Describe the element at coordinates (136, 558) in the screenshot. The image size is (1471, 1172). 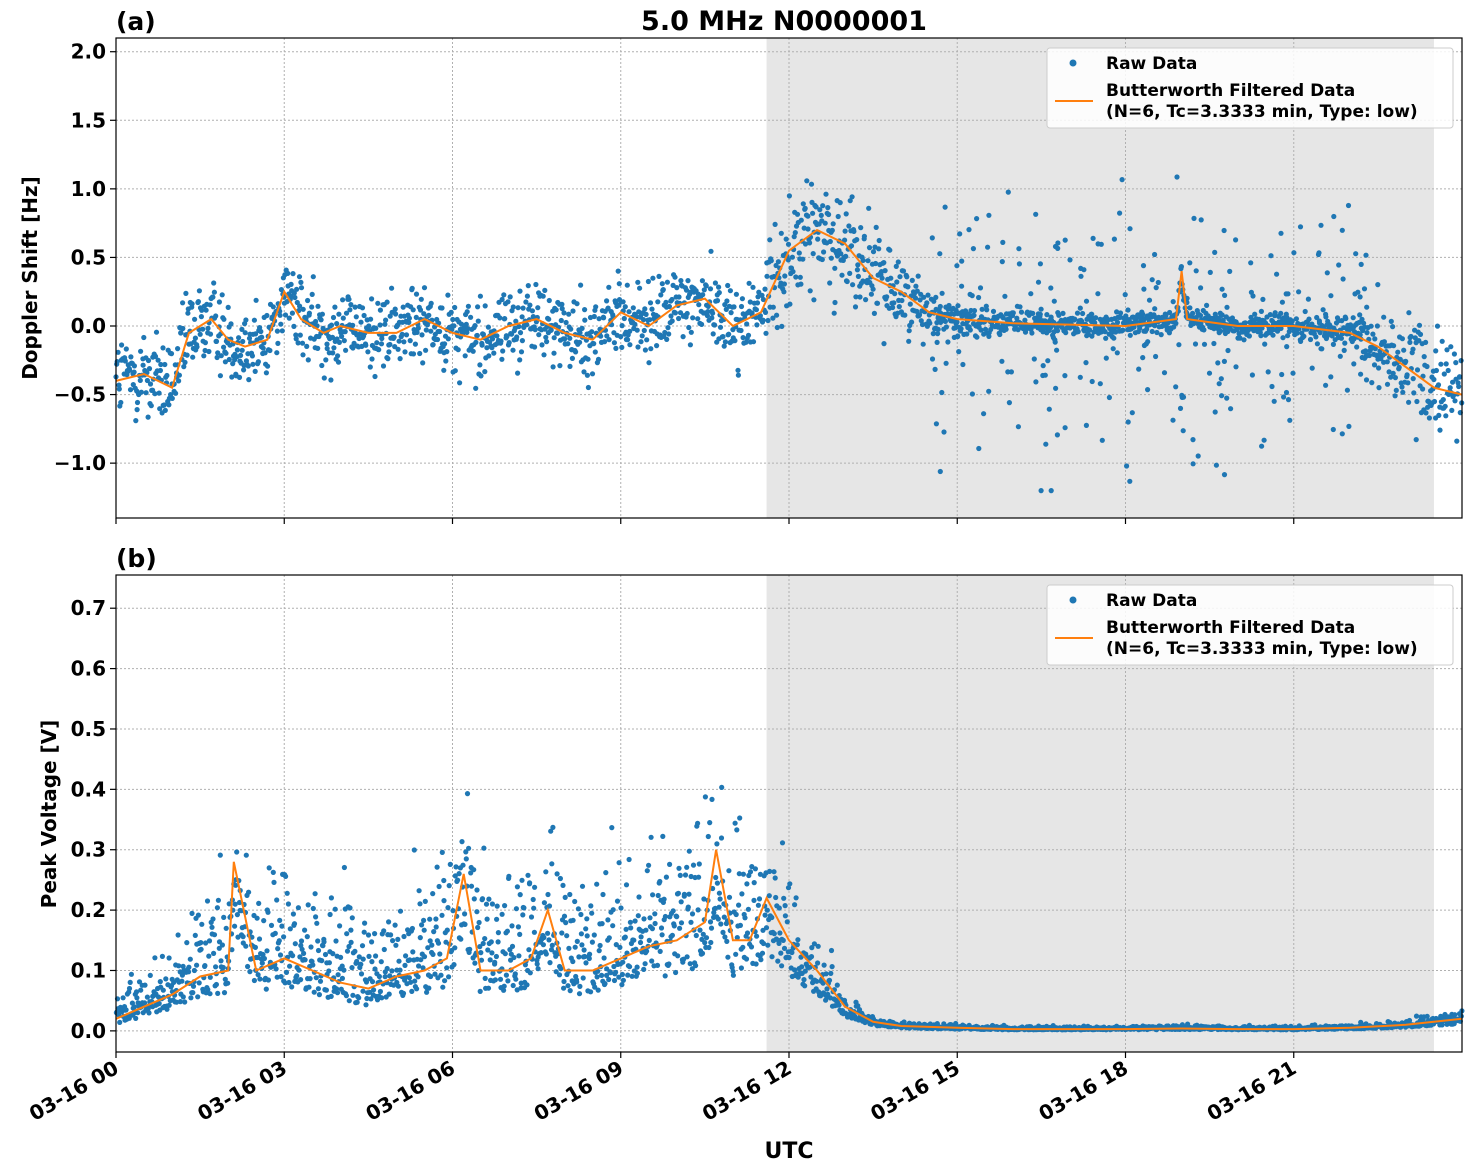
I see `panel-label-b: (b)` at that location.